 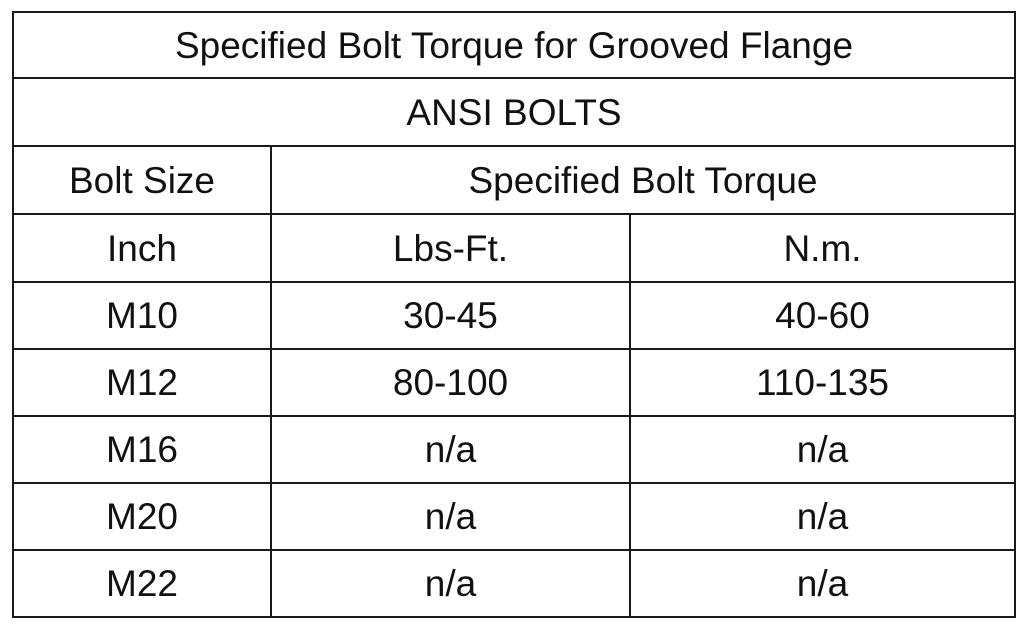 I want to click on cell-size: M10, so click(x=142, y=315).